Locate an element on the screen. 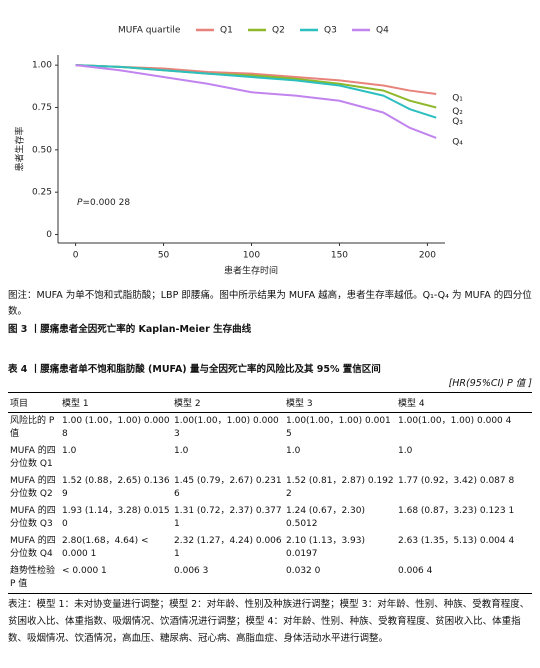 This screenshot has width=540, height=668. header-cell: 模型 1 is located at coordinates (116, 402).